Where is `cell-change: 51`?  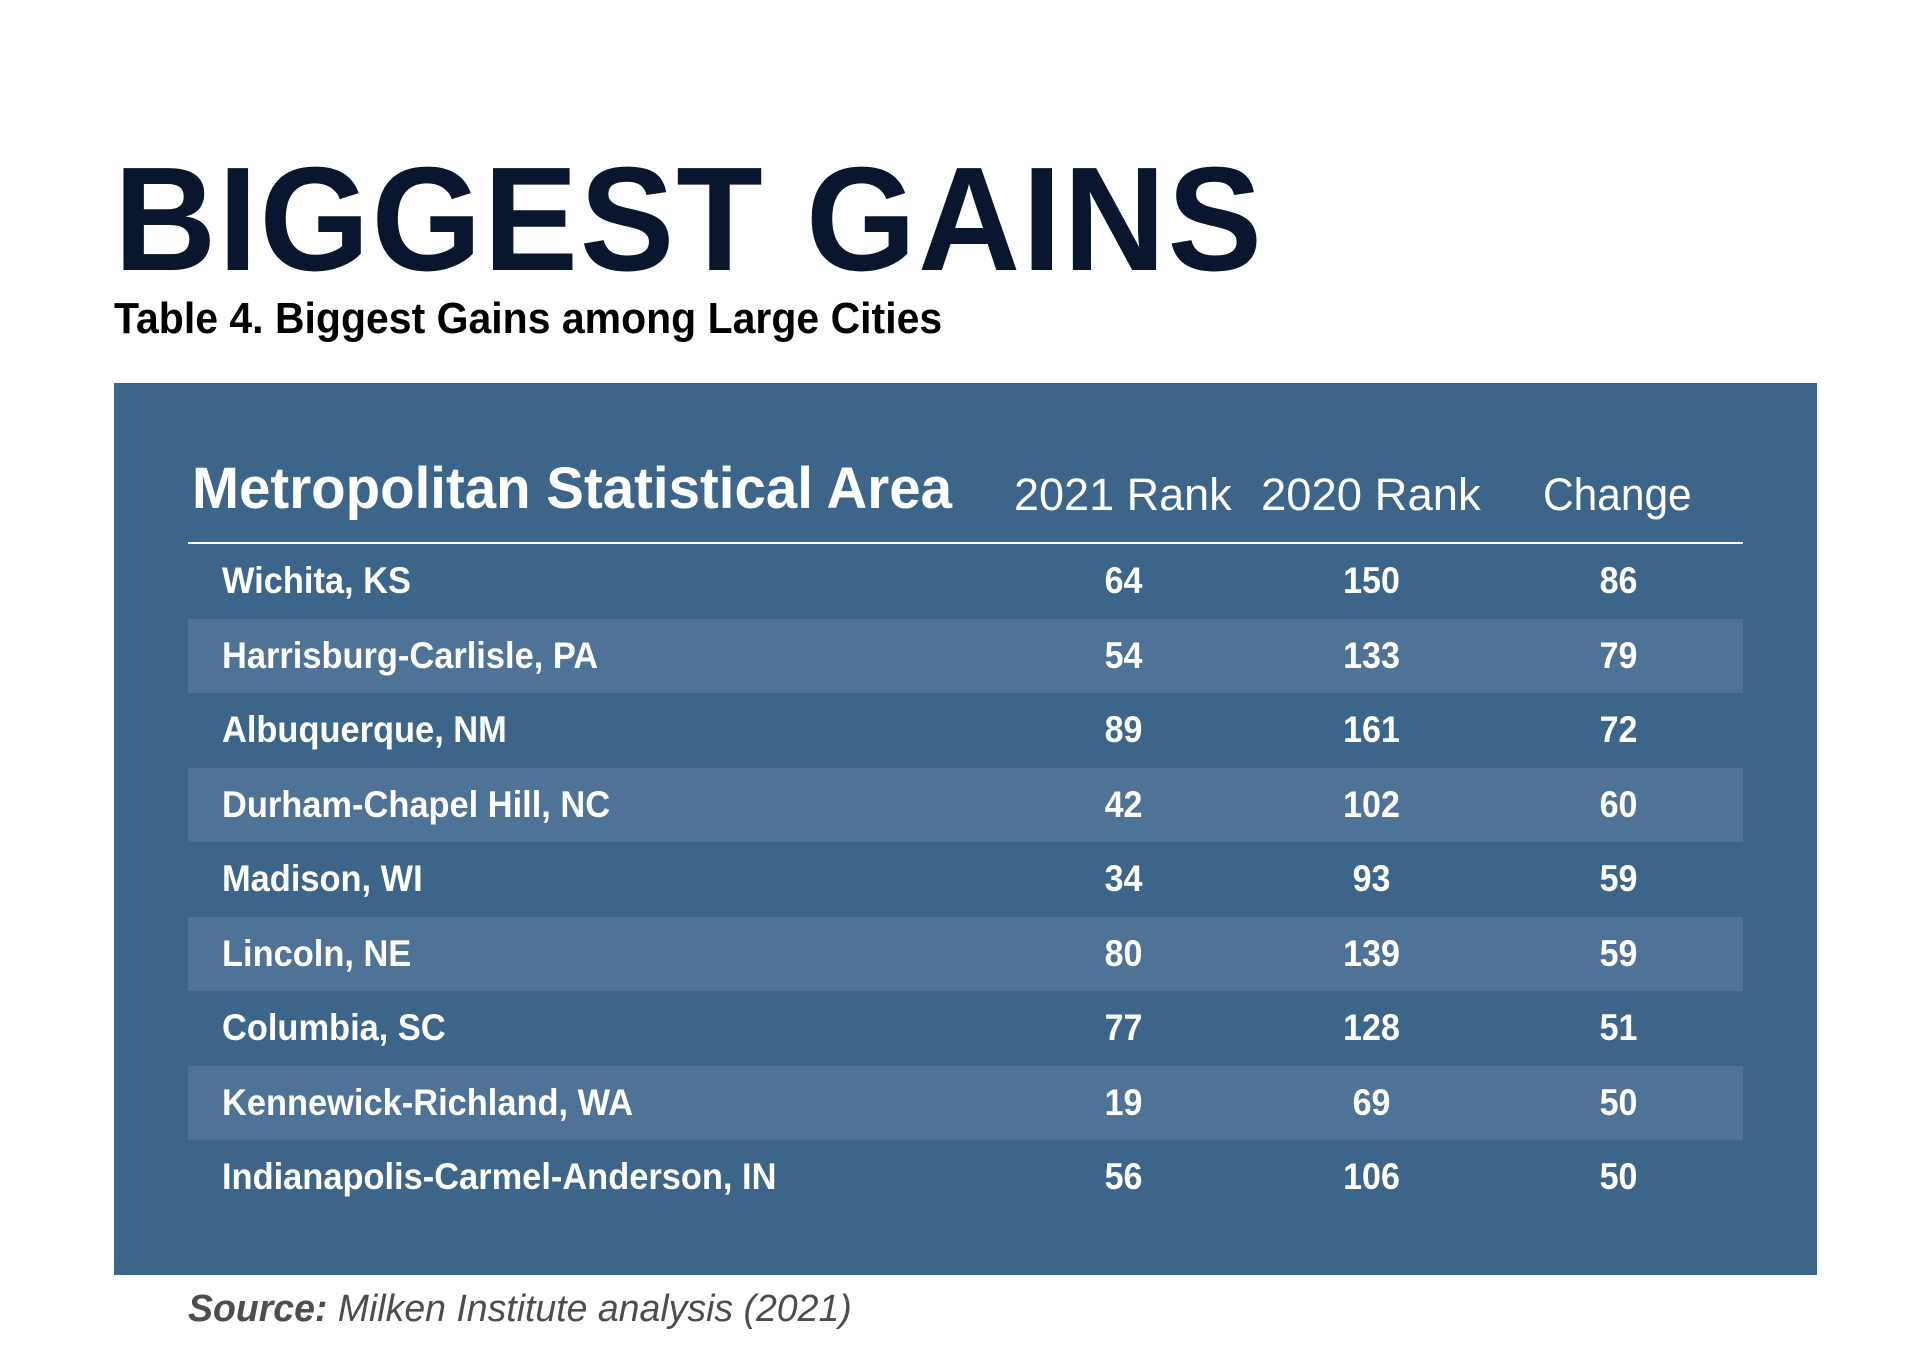
cell-change: 51 is located at coordinates (1618, 1027).